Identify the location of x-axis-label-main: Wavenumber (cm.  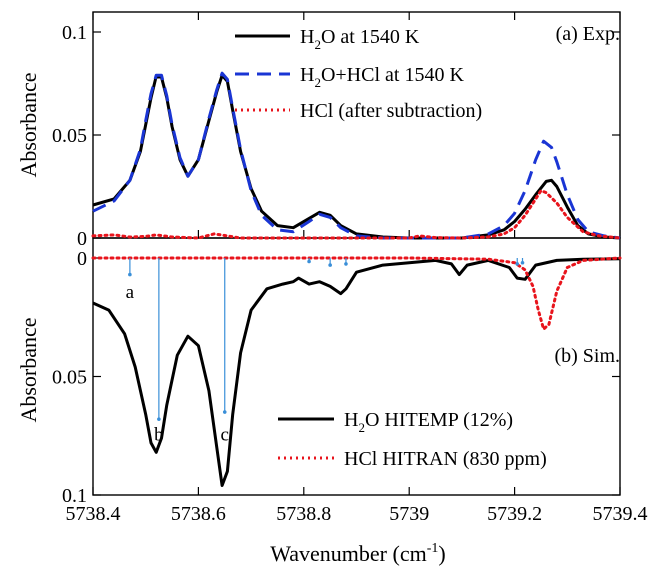
(348, 553).